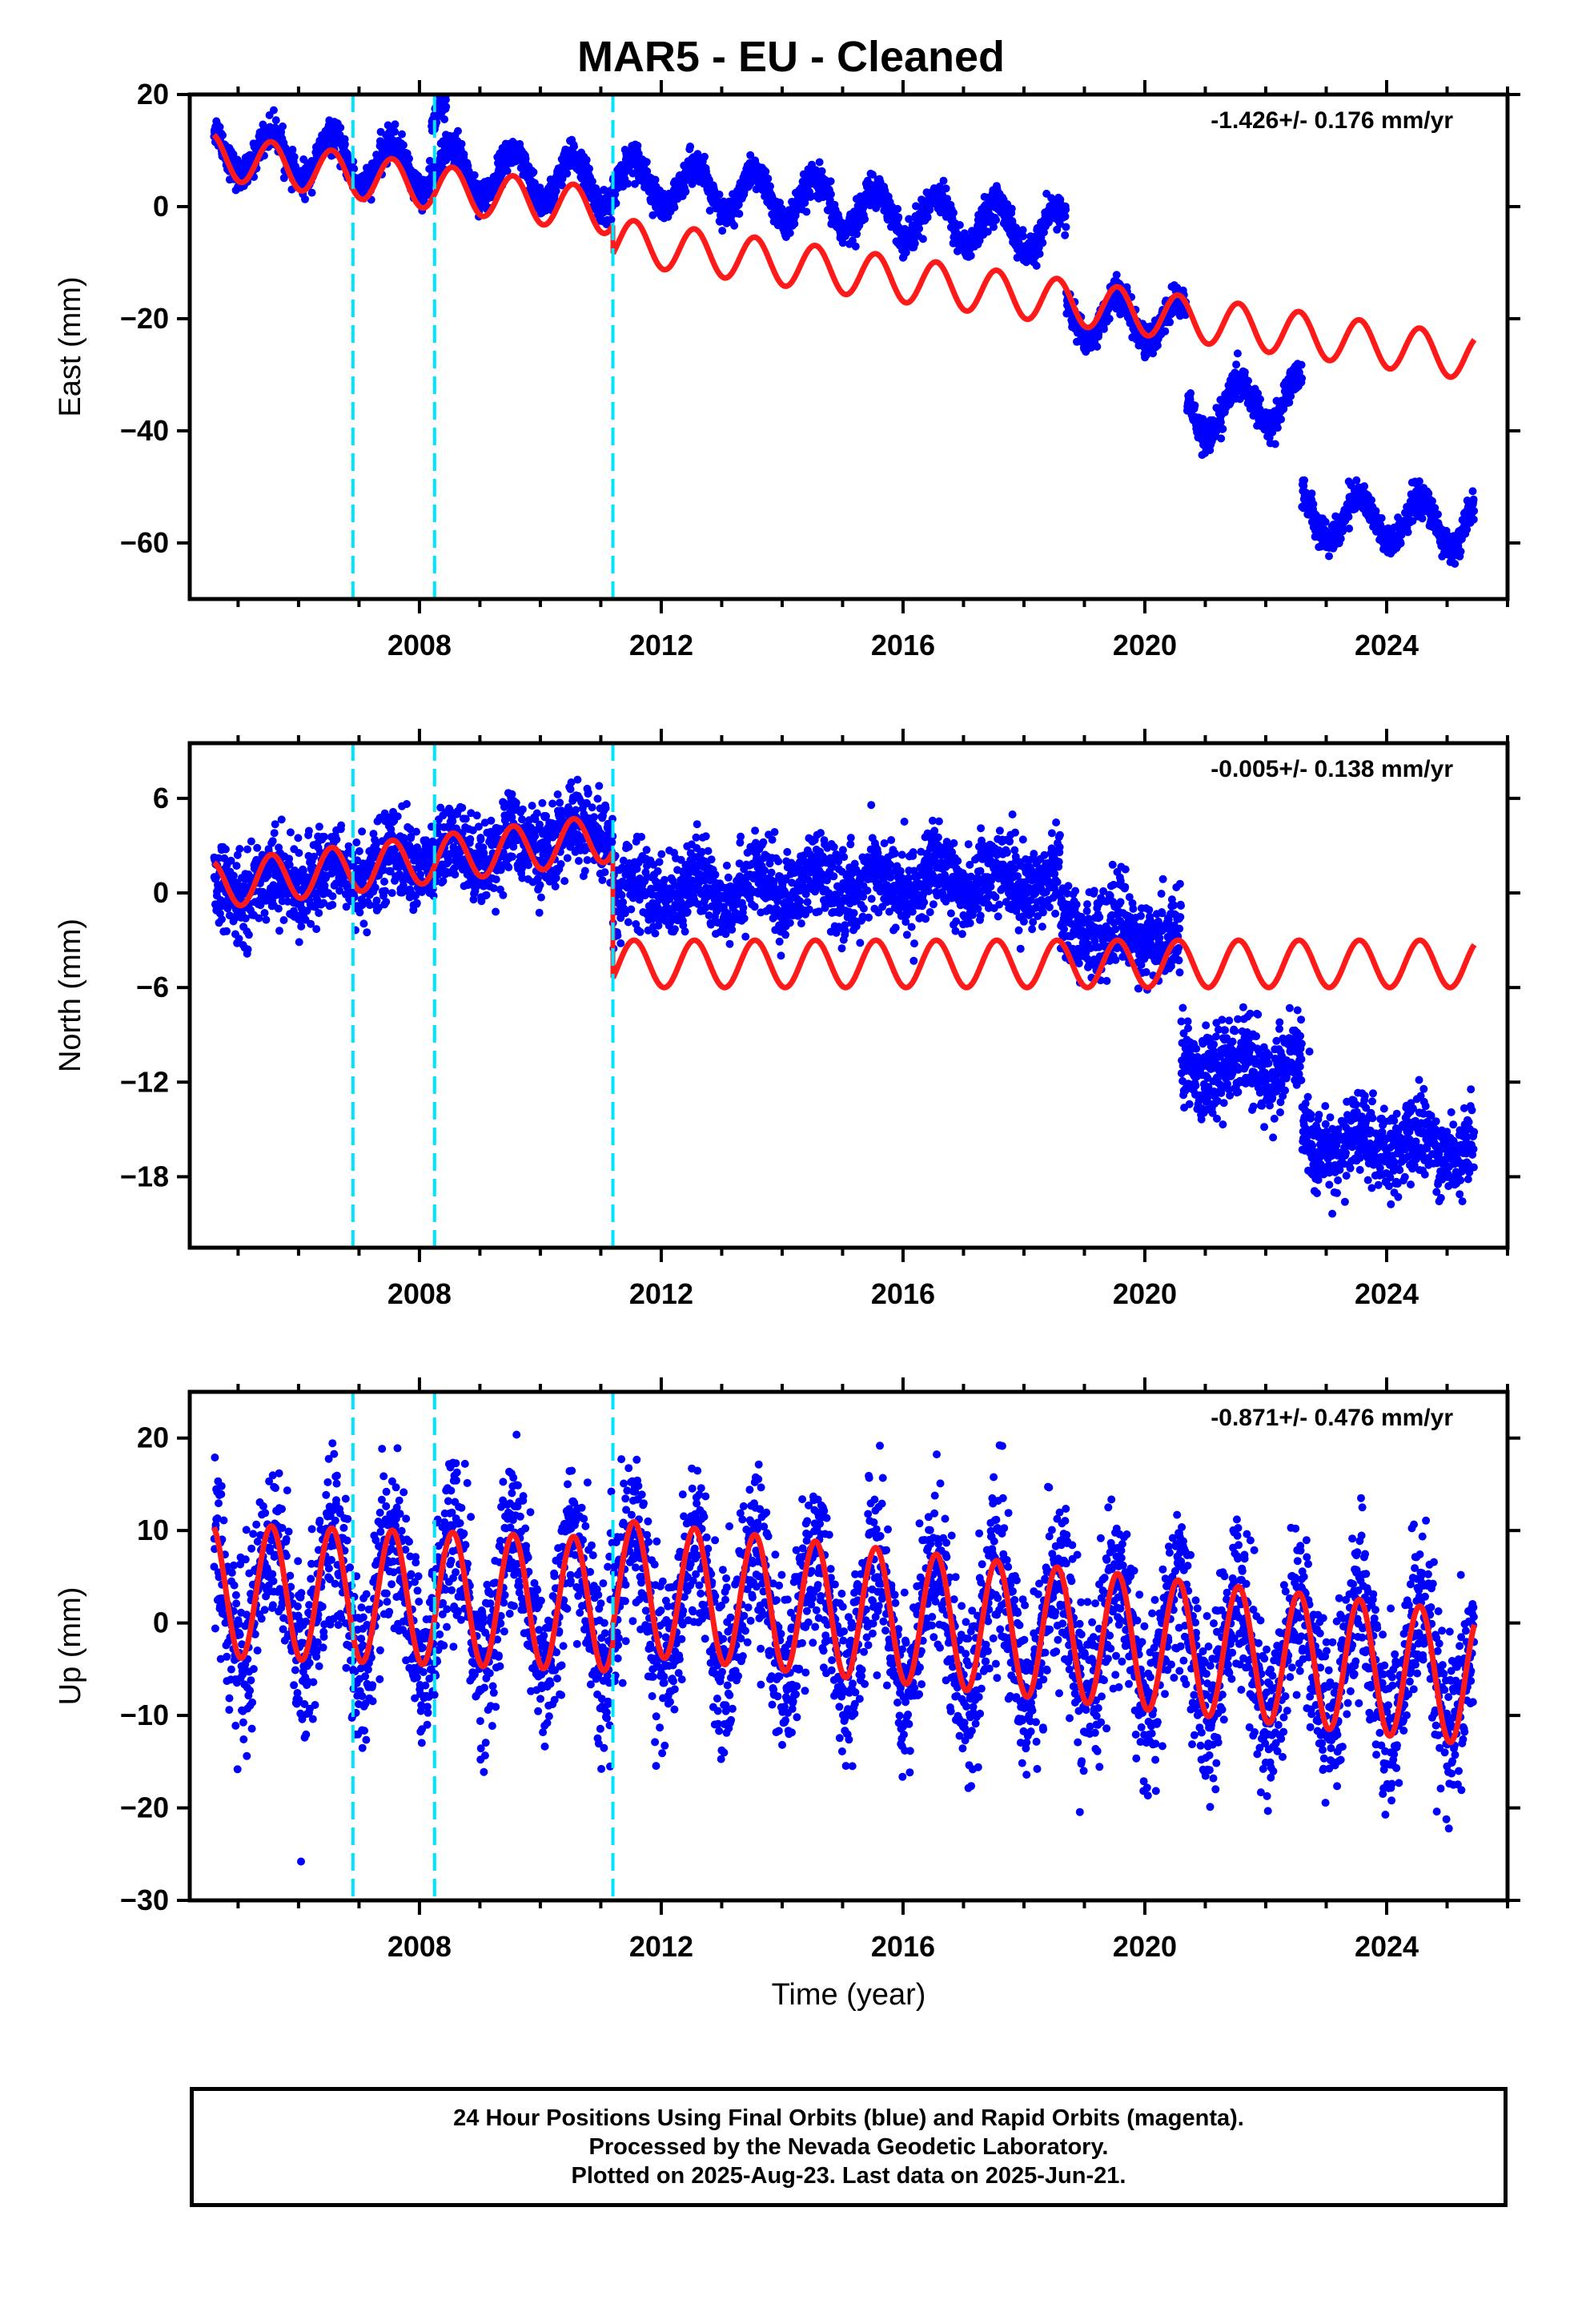 Image resolution: width=1582 pixels, height=2324 pixels. What do you see at coordinates (419, 645) in the screenshot?
I see `x-tick-label: 2008` at bounding box center [419, 645].